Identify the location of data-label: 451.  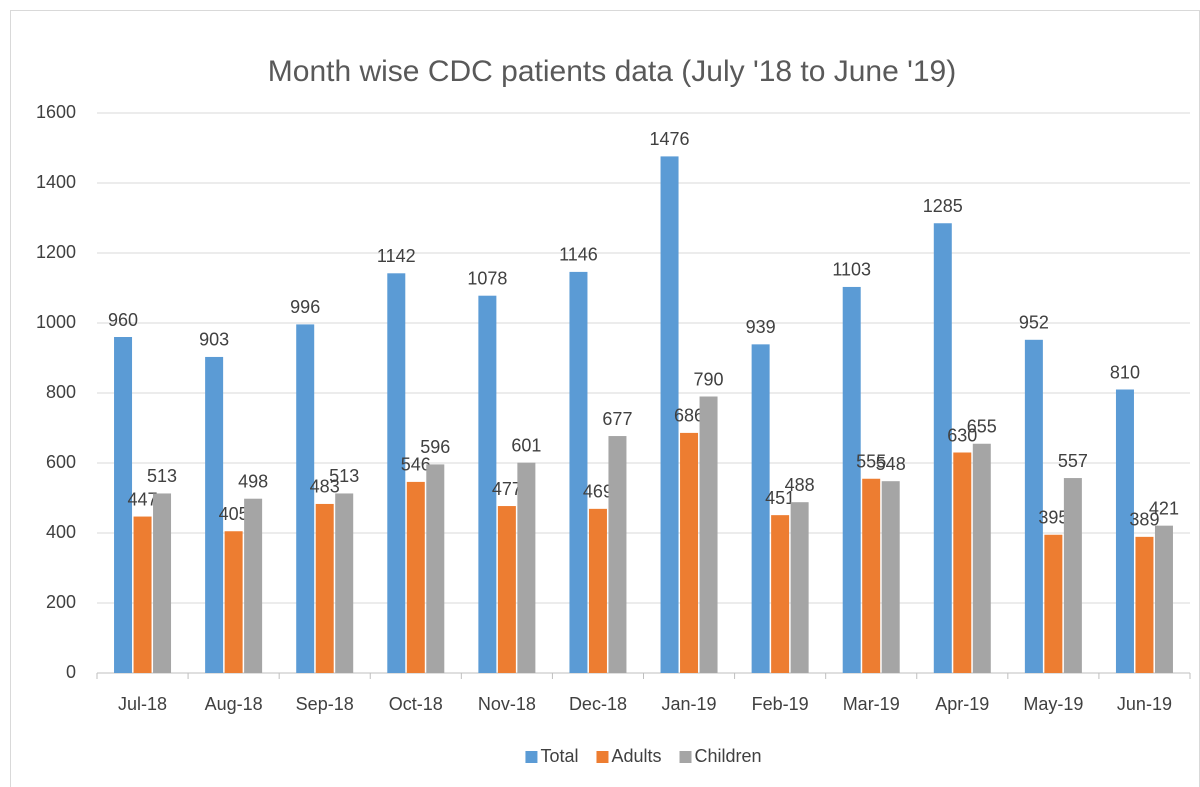
(780, 498).